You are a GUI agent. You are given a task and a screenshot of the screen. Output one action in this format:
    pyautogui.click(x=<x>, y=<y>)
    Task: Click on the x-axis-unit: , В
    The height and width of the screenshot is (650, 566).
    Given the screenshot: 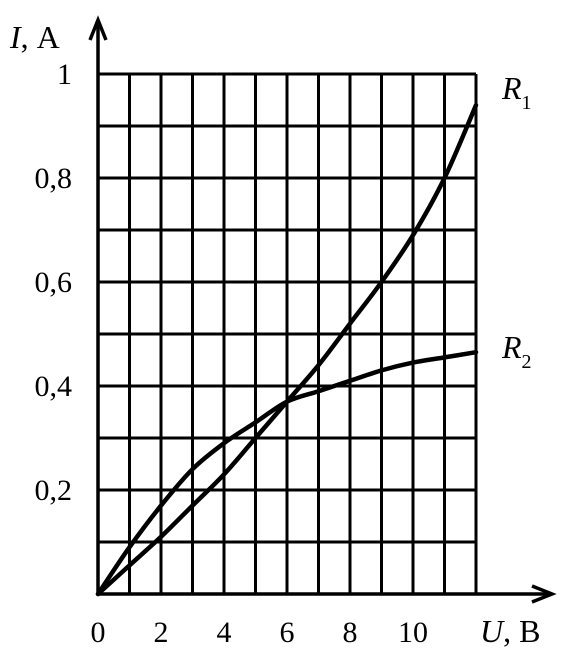 What is the action you would take?
    pyautogui.click(x=521, y=631)
    